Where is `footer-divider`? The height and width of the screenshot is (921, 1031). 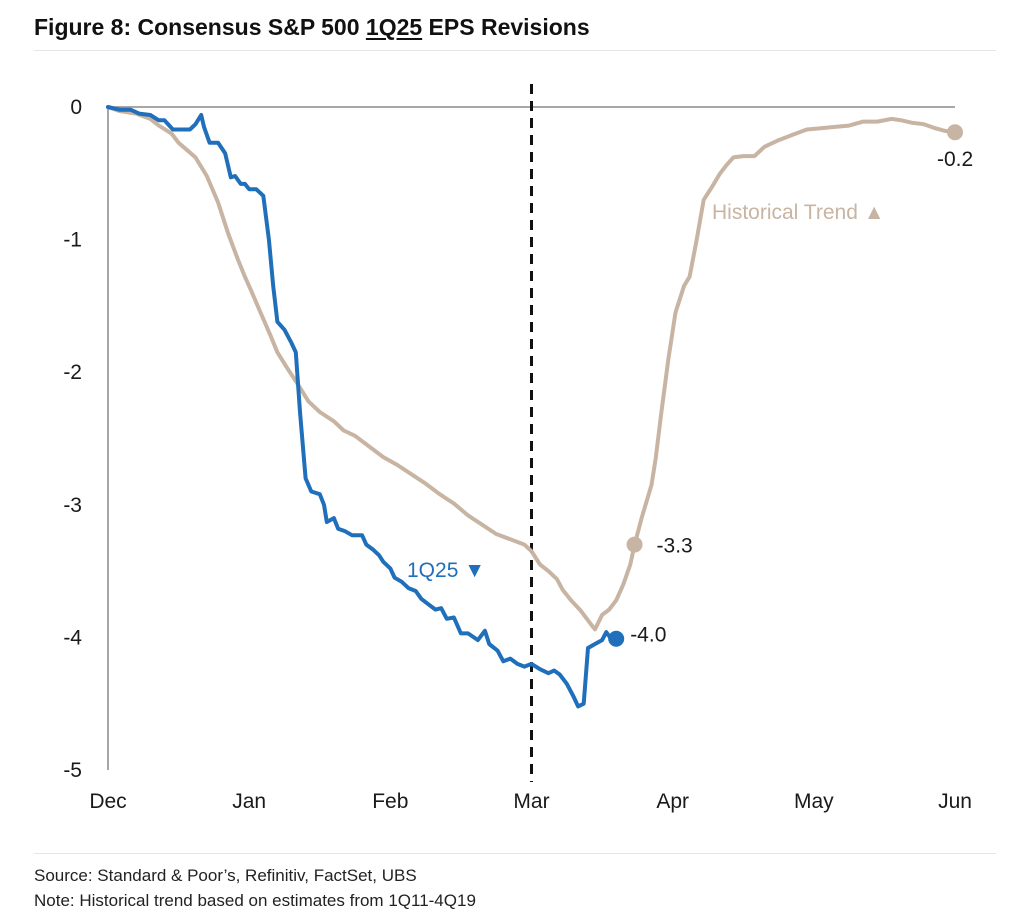 footer-divider is located at coordinates (515, 853).